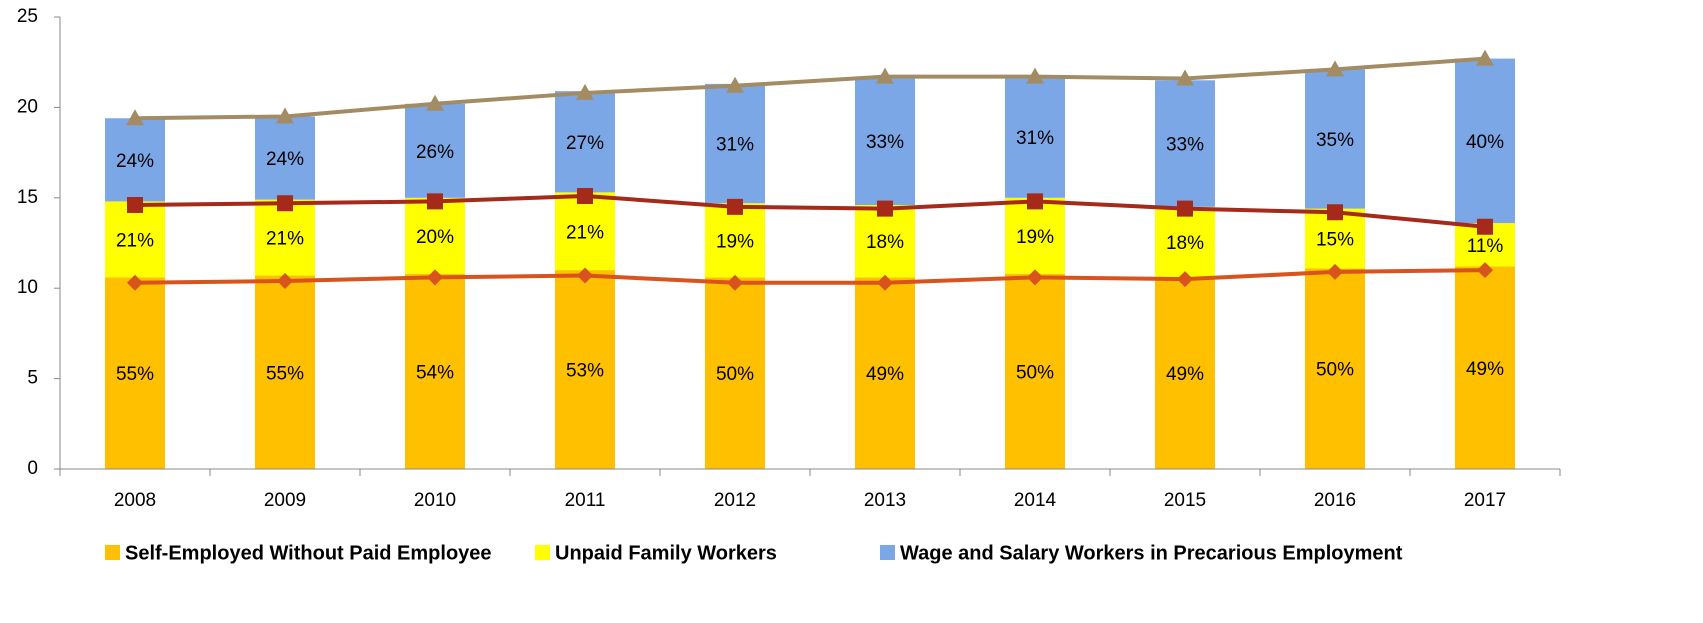  Describe the element at coordinates (666, 553) in the screenshot. I see `legend-label: Unpaid Family Workers` at that location.